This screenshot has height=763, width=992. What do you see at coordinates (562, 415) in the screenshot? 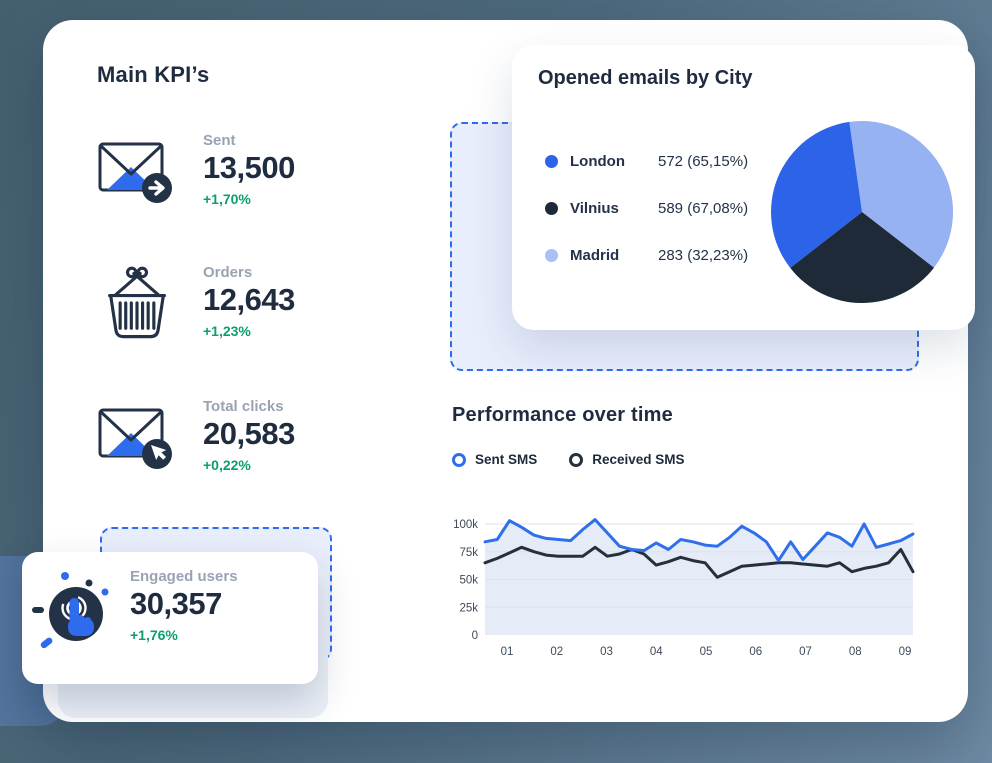
I see `performance-title: Performance over time` at bounding box center [562, 415].